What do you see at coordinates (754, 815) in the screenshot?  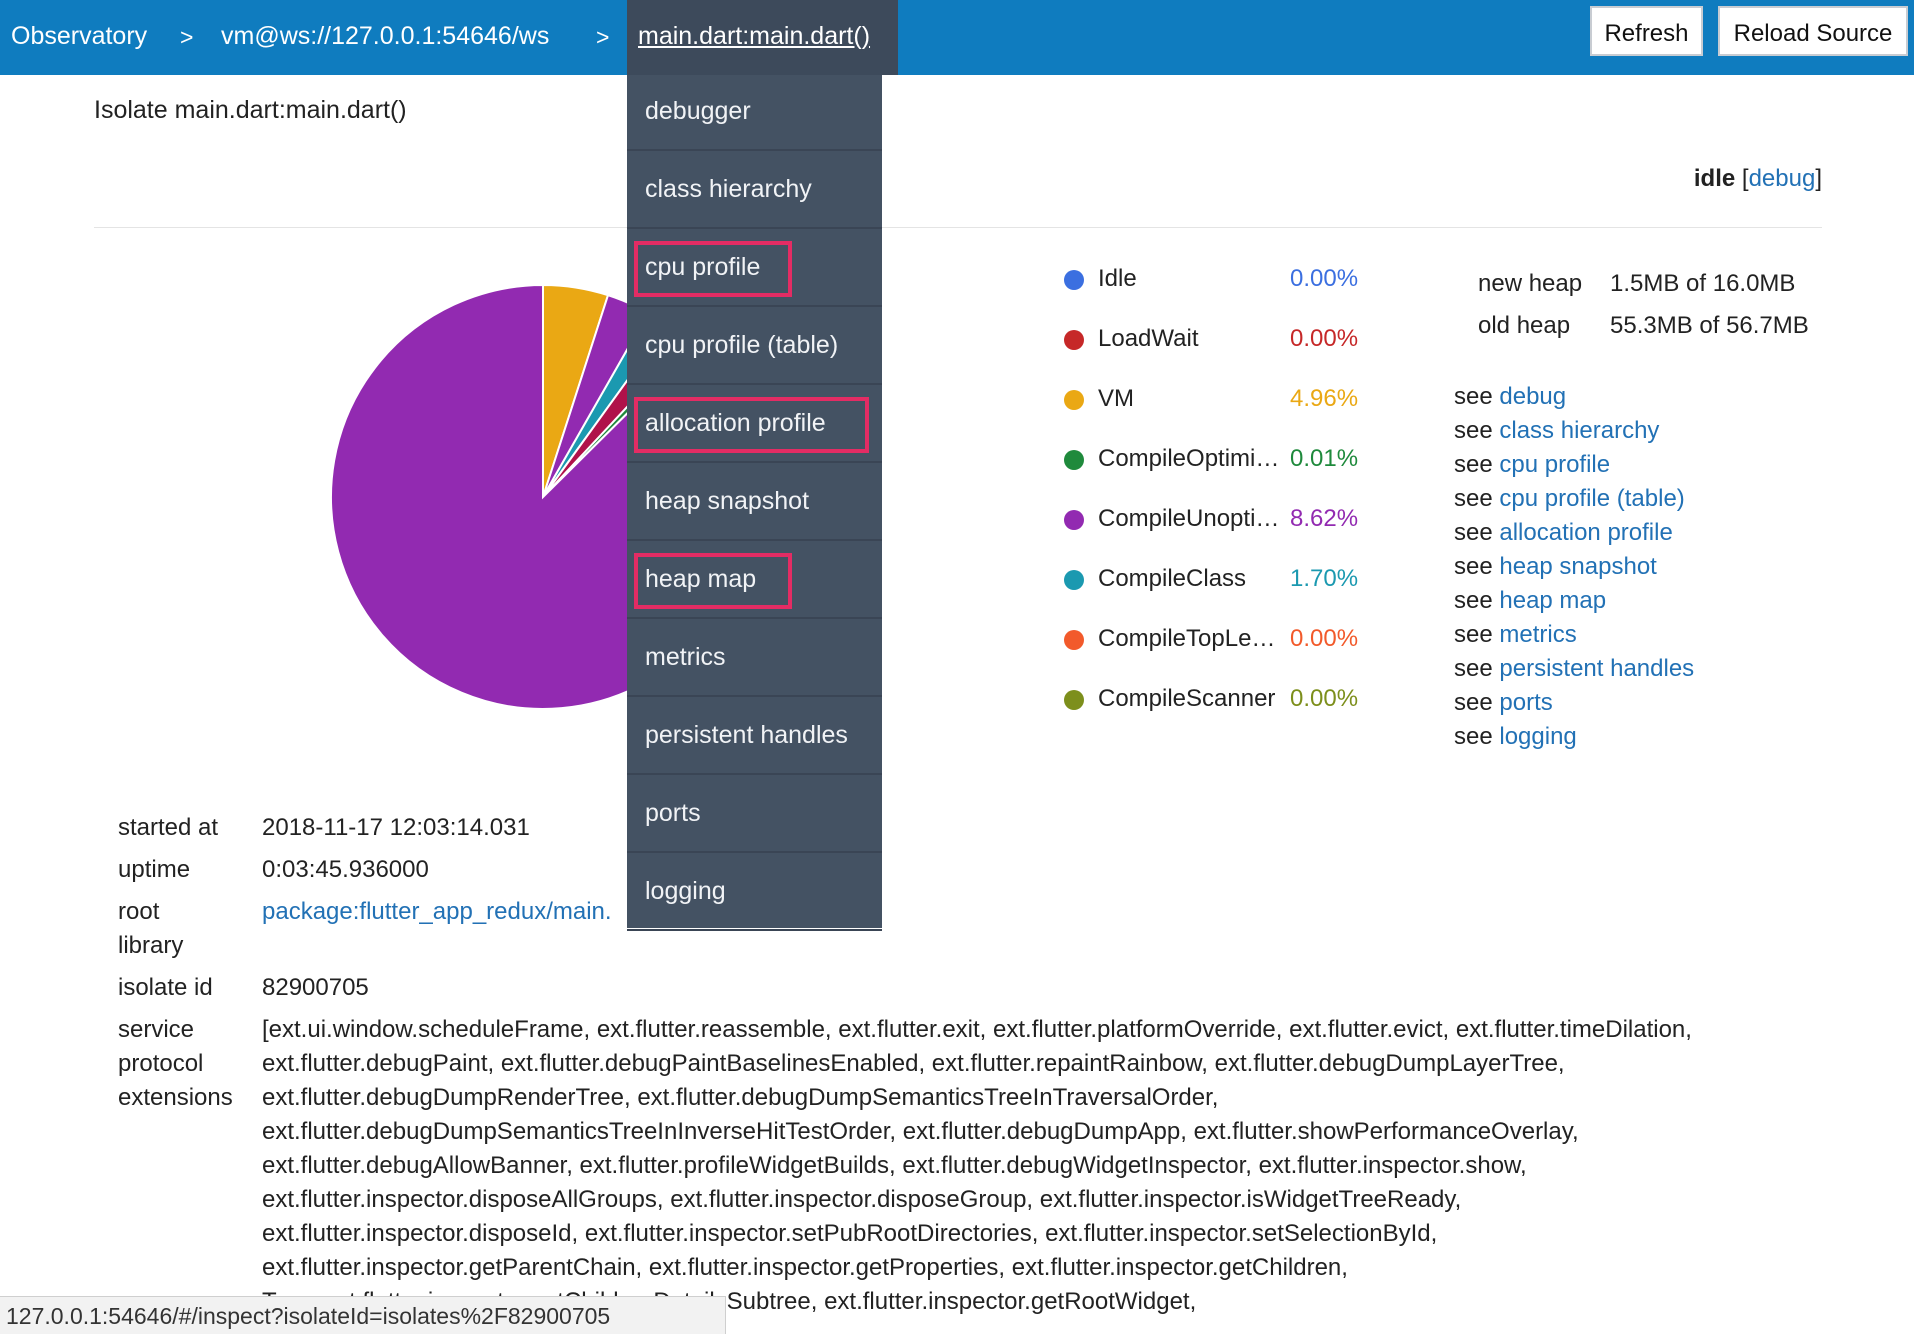 I see `menu-item-ports: ports` at bounding box center [754, 815].